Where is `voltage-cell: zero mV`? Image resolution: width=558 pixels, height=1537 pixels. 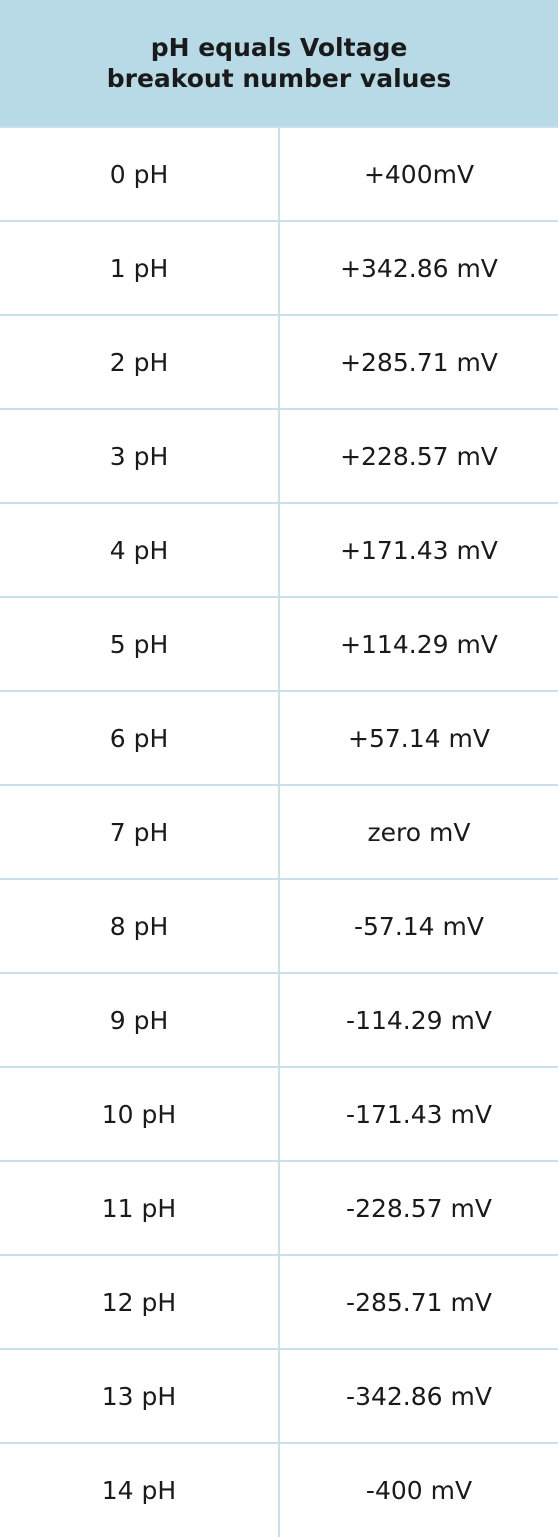
voltage-cell: zero mV is located at coordinates (418, 831).